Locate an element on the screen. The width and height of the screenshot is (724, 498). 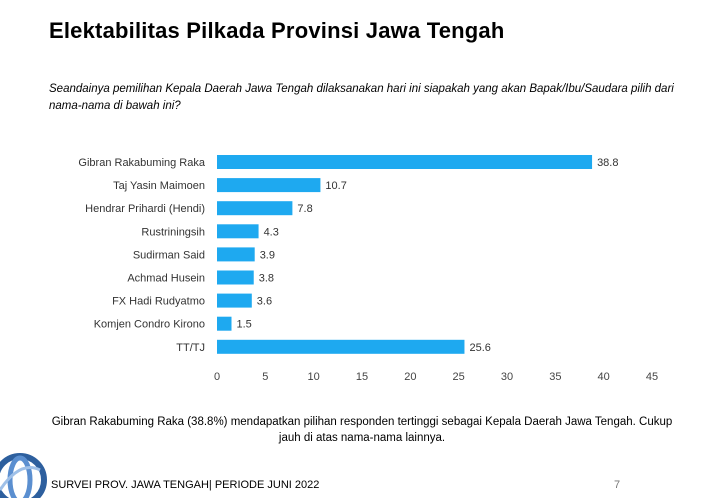
category-label: Taj Yasin Maimoen is located at coordinates (159, 186).